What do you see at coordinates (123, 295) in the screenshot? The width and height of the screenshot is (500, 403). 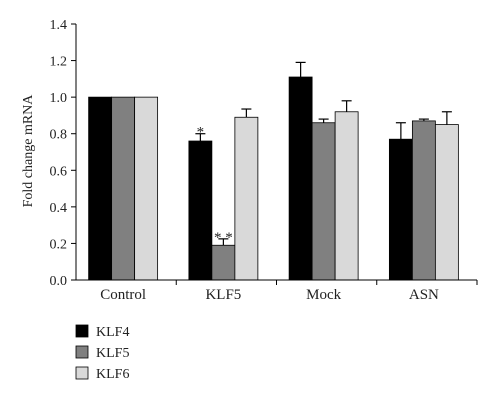 I see `x-tick-label: Control` at bounding box center [123, 295].